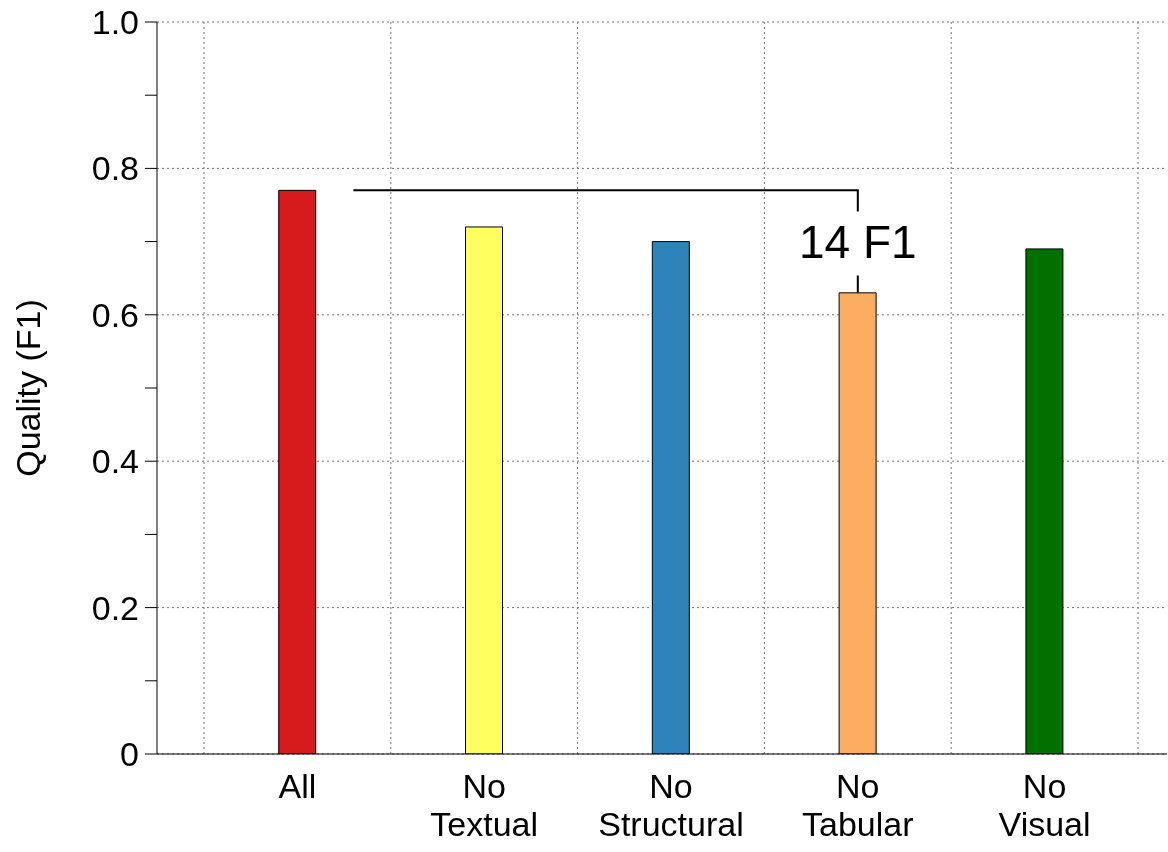 This screenshot has height=852, width=1168. Describe the element at coordinates (671, 805) in the screenshot. I see `x-tick-label: No Structural` at that location.